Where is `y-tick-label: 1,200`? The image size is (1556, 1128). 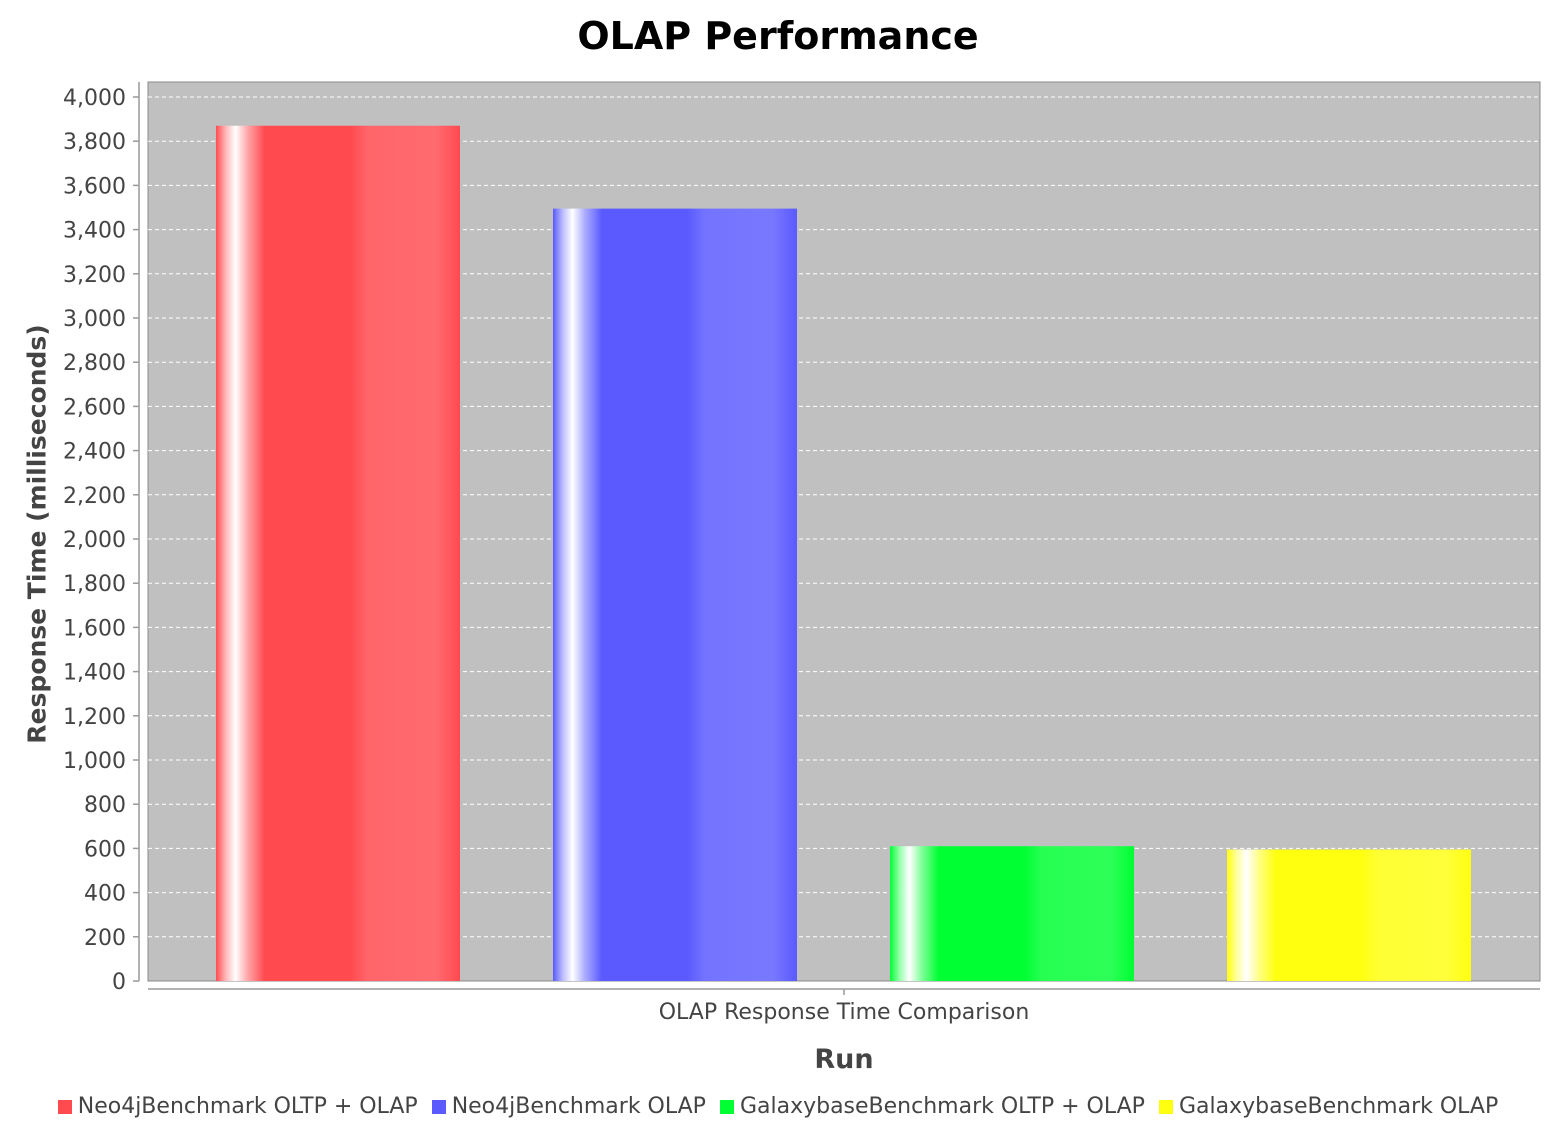 y-tick-label: 1,200 is located at coordinates (94, 717).